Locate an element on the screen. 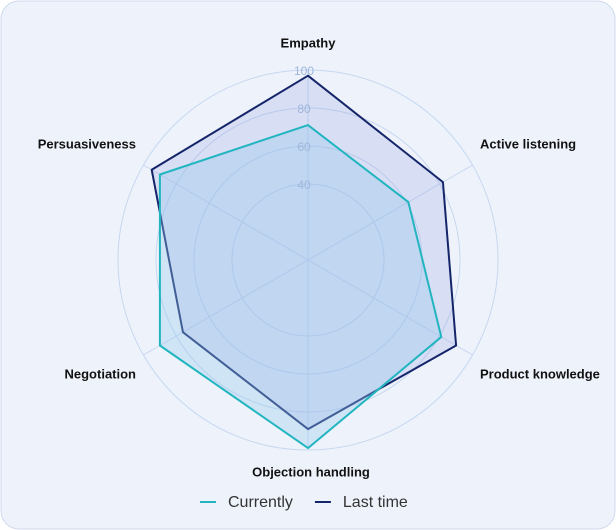 Image resolution: width=616 pixels, height=530 pixels. axis-label: Empathy is located at coordinates (309, 42).